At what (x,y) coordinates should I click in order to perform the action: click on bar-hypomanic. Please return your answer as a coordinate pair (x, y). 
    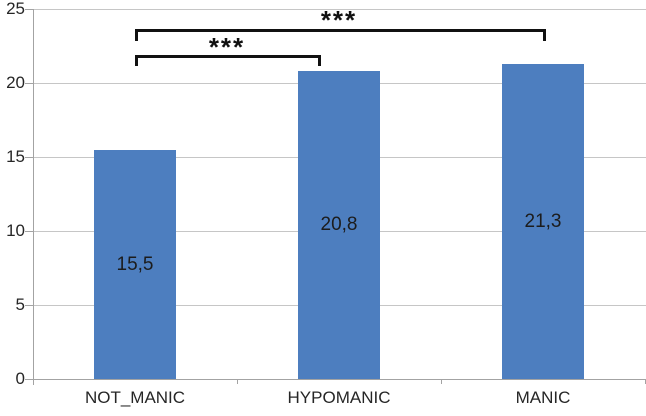
    Looking at the image, I should click on (339, 225).